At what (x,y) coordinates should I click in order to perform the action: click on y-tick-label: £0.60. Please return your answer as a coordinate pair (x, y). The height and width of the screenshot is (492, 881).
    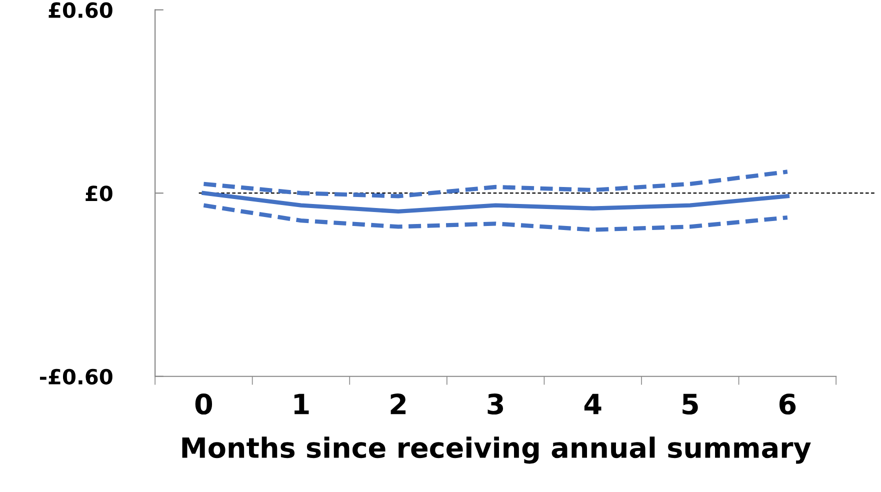
    Looking at the image, I should click on (80, 10).